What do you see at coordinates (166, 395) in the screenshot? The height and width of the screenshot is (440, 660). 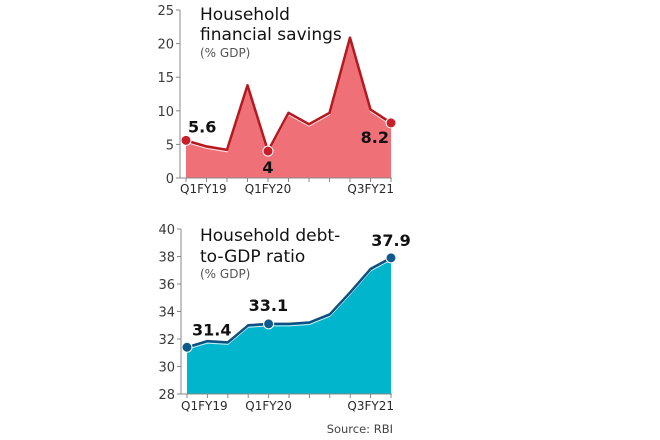 I see `y-tick-label: 28` at bounding box center [166, 395].